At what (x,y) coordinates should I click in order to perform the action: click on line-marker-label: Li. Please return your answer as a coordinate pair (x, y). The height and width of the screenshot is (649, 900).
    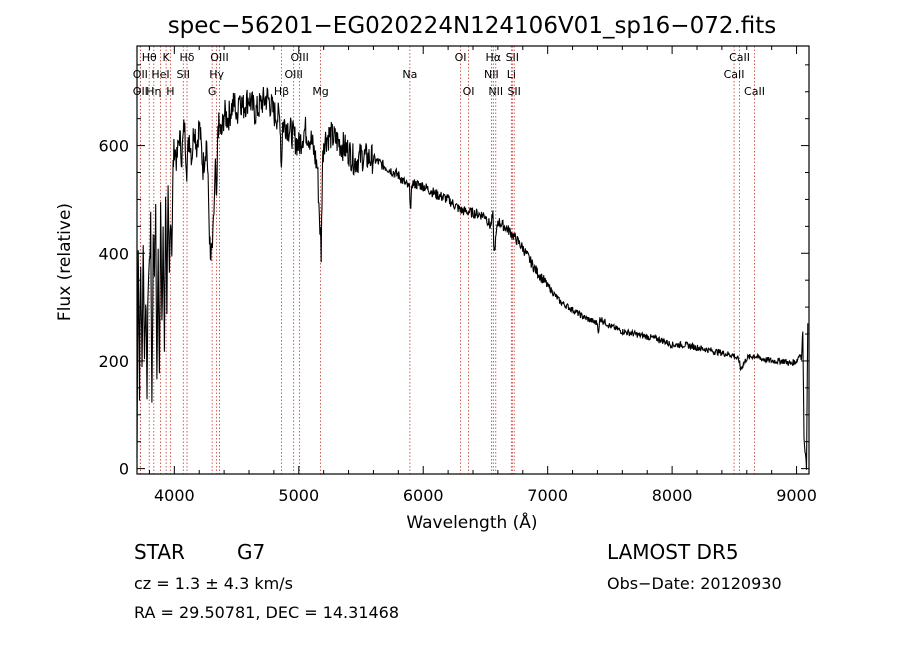
    Looking at the image, I should click on (511, 74).